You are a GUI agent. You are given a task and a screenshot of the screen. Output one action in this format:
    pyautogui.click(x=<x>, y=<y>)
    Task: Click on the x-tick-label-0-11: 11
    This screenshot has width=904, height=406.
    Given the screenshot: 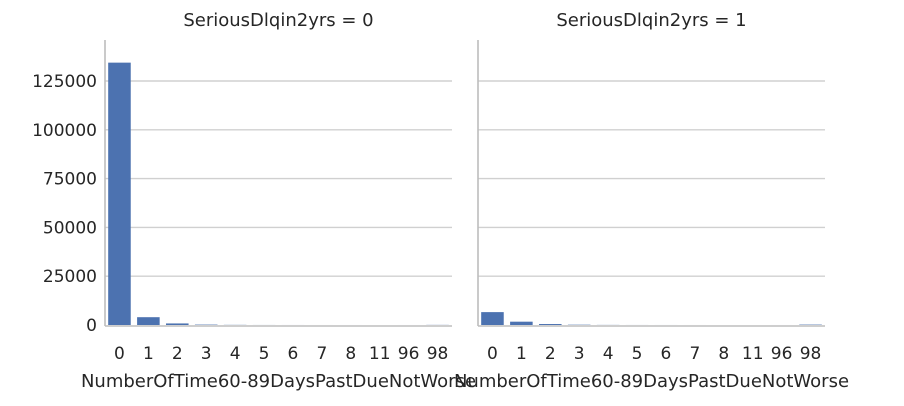 What is the action you would take?
    pyautogui.click(x=380, y=354)
    